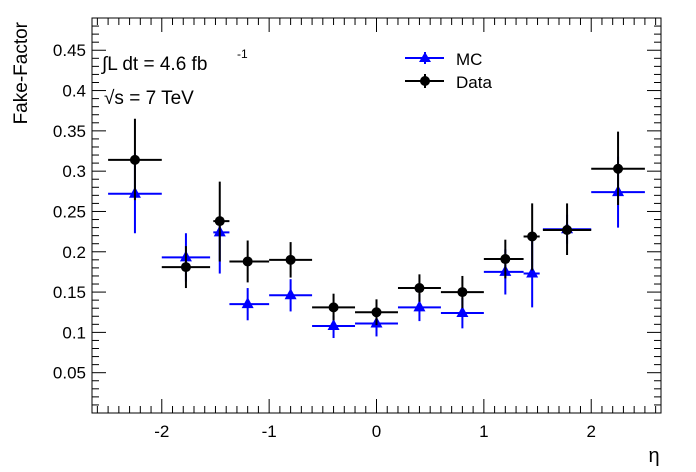  Describe the element at coordinates (149, 98) in the screenshot. I see `energy-label: √s = 7 TeV` at that location.